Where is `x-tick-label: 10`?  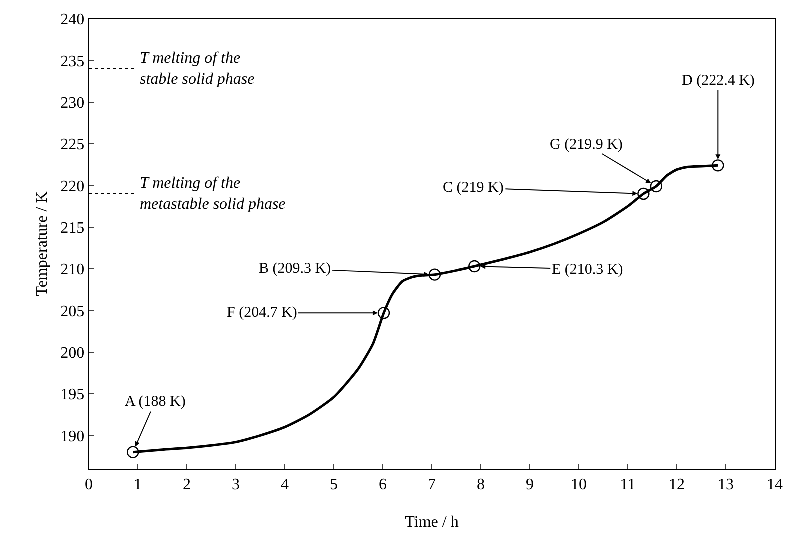 x-tick-label: 10 is located at coordinates (579, 485).